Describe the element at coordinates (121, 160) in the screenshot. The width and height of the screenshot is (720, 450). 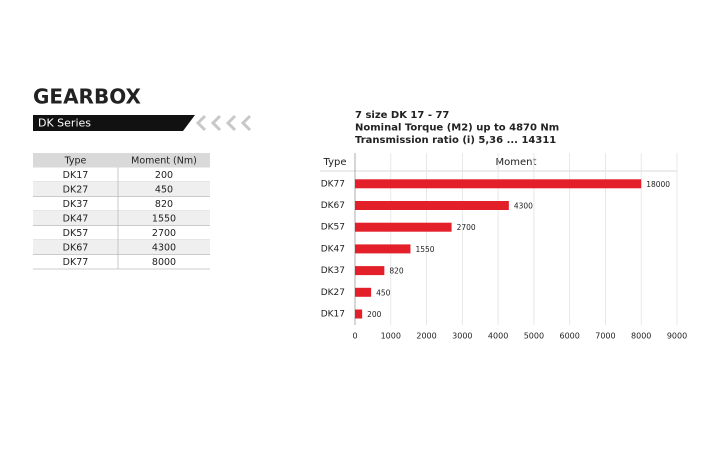
I see `table-header-bg` at that location.